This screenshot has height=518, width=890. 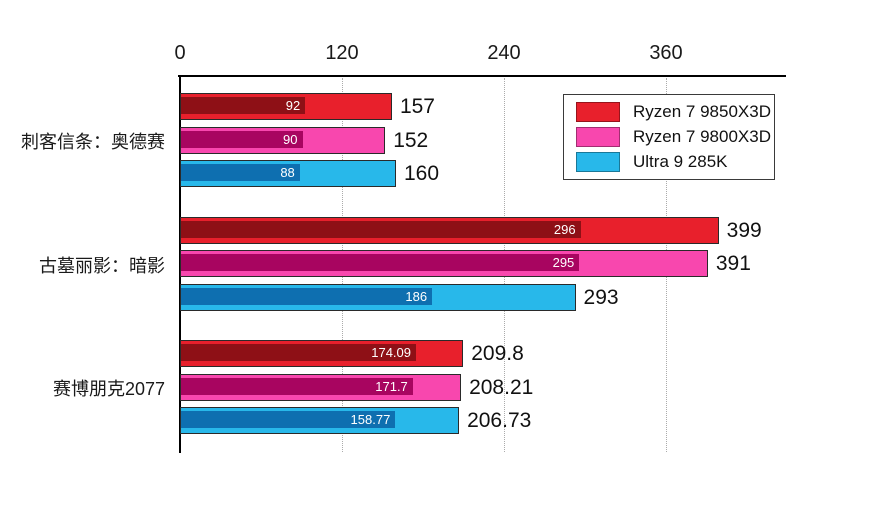 What do you see at coordinates (499, 420) in the screenshot?
I see `bar-avg-value-label: 206.73` at bounding box center [499, 420].